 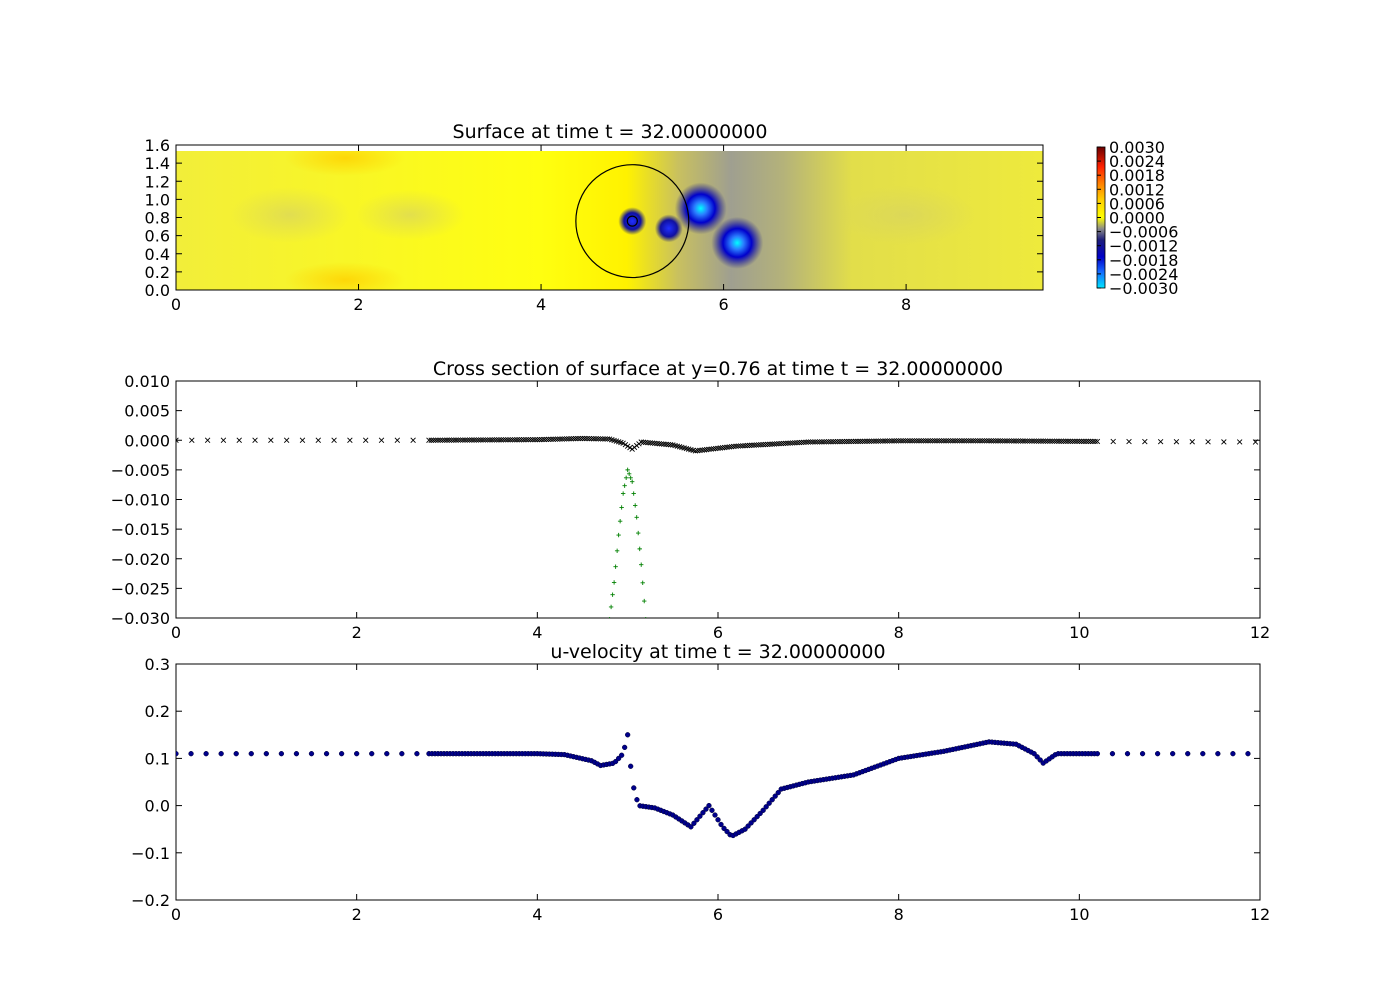 What do you see at coordinates (140, 529) in the screenshot?
I see `cross-section-ytick-label: −0.015` at bounding box center [140, 529].